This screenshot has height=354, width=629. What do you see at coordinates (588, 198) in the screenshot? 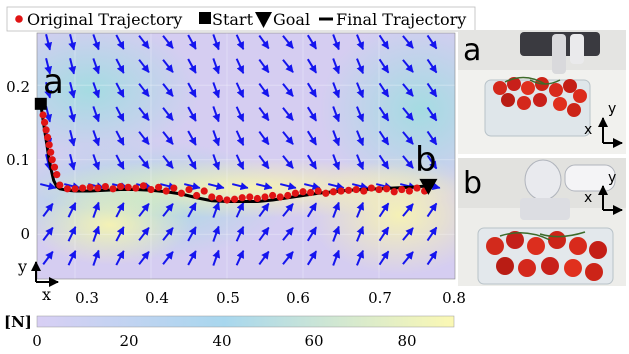
I see `photo-b-axis-x: x` at bounding box center [588, 198].